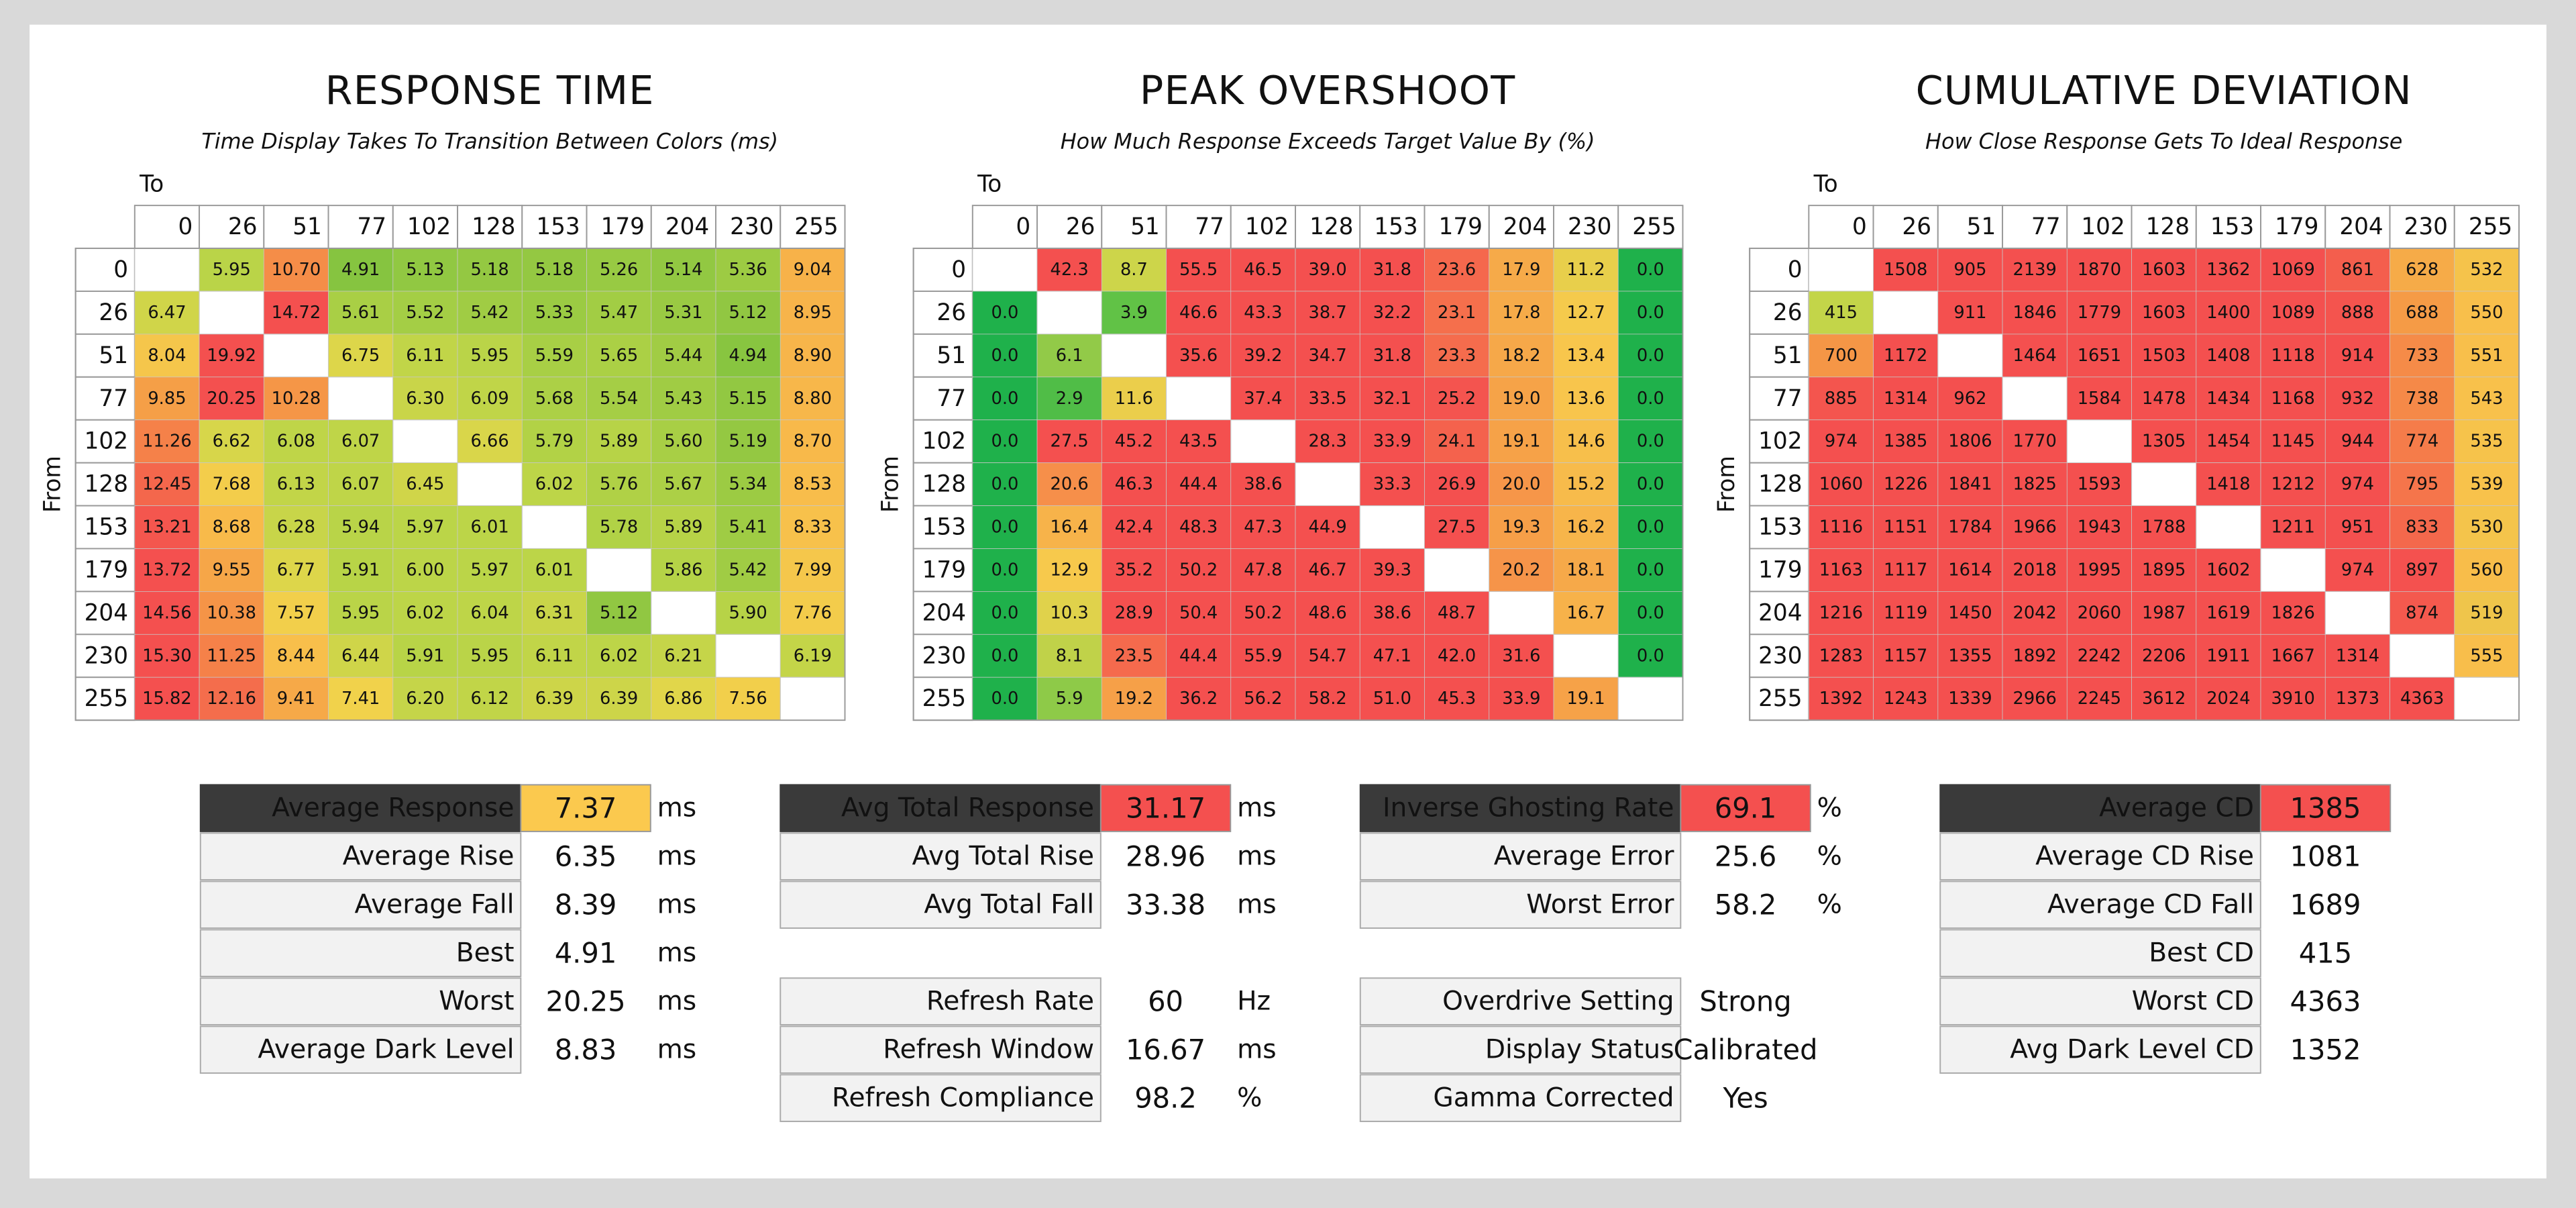  Describe the element at coordinates (296, 656) in the screenshot. I see `cell-value: 8.44` at that location.